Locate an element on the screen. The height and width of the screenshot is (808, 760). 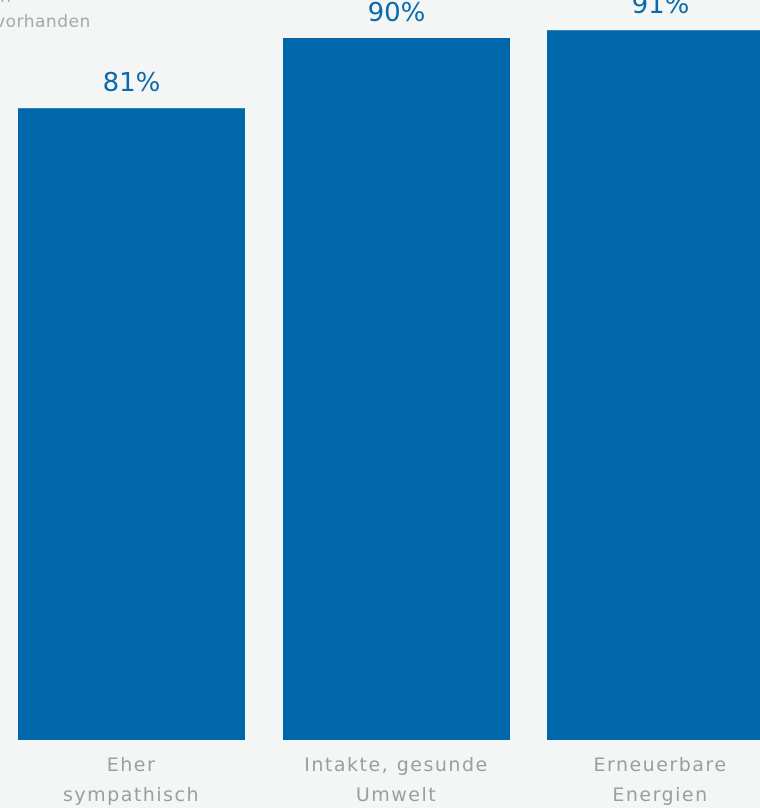
category-label-2-line-1: Intakte, gesunde is located at coordinates (396, 765).